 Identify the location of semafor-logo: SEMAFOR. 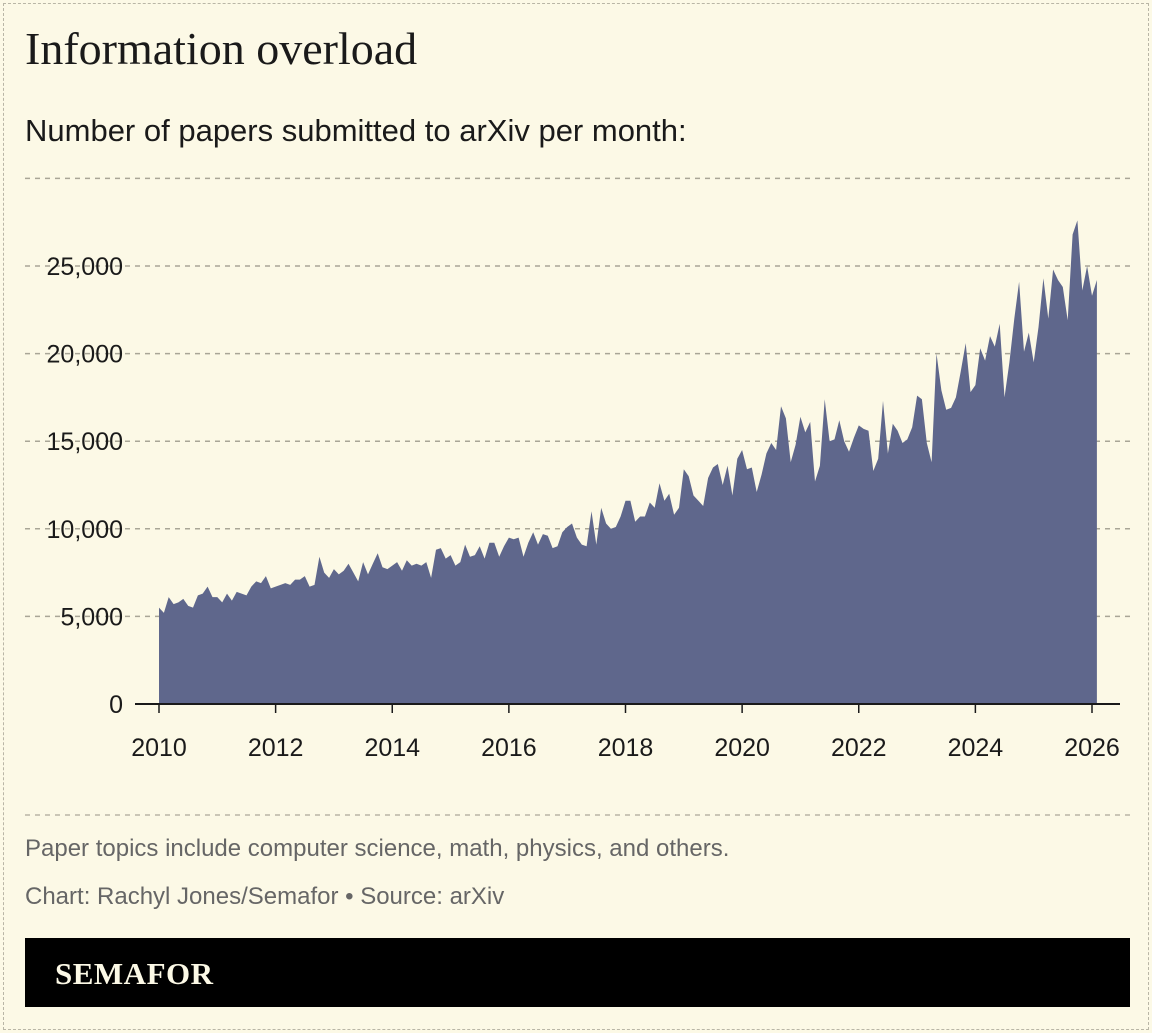
(134, 973).